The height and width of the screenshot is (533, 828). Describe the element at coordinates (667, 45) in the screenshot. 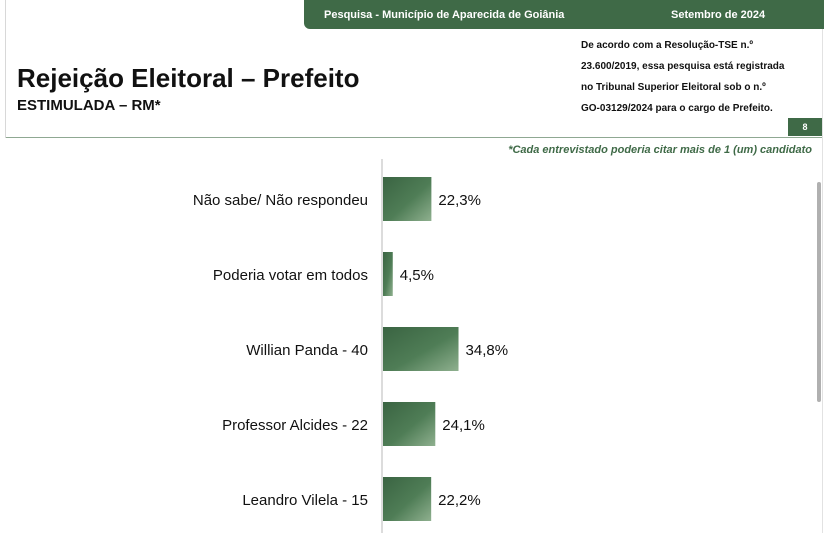

I see `legal-line: De acordo com a Resolução-TSE n.º` at that location.